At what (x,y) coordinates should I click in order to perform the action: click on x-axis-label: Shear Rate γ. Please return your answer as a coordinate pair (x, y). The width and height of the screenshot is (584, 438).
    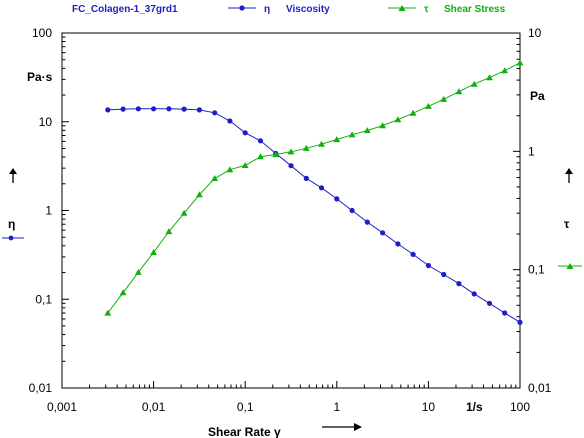
    Looking at the image, I should click on (244, 431).